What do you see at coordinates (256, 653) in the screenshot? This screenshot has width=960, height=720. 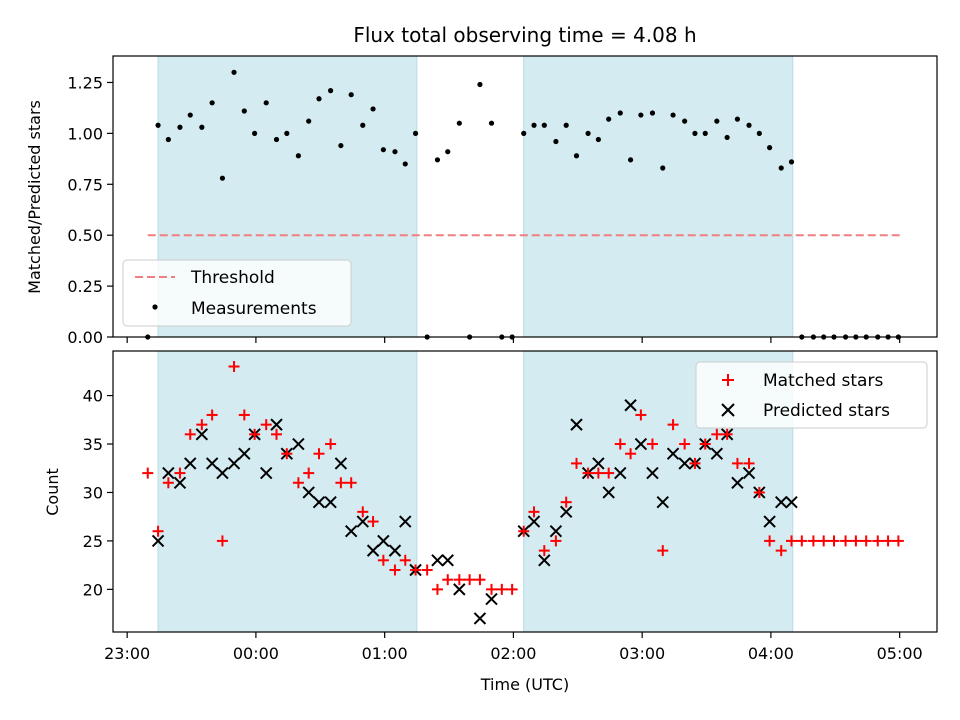 I see `x-tick-label-1: 00:00` at bounding box center [256, 653].